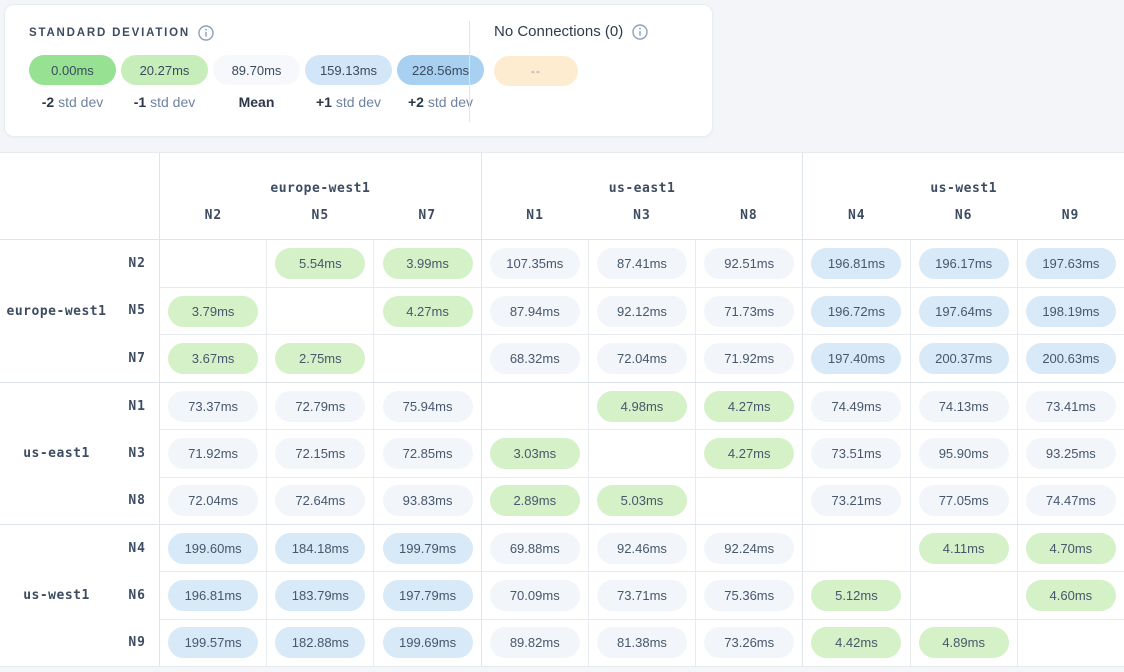  What do you see at coordinates (137, 358) in the screenshot?
I see `row-node-label: N7` at bounding box center [137, 358].